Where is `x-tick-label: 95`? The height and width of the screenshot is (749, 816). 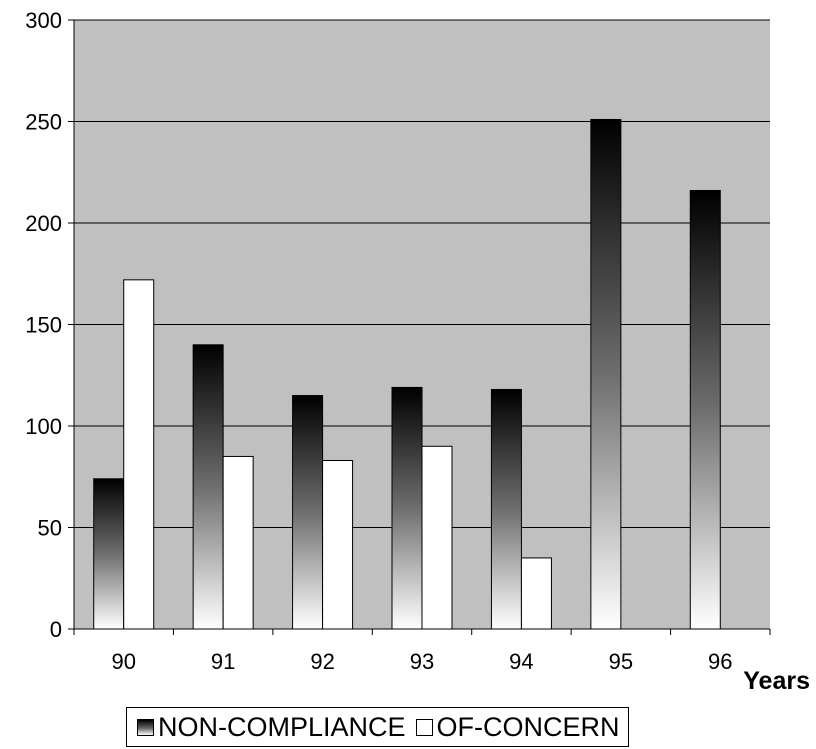 x-tick-label: 95 is located at coordinates (621, 661).